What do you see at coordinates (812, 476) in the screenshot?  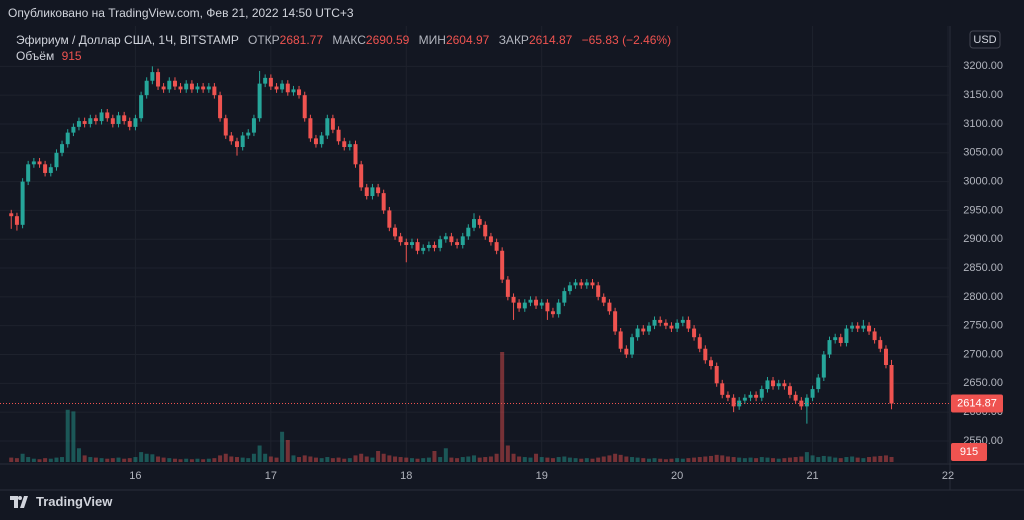 I see `x-tick-label: 21` at bounding box center [812, 476].